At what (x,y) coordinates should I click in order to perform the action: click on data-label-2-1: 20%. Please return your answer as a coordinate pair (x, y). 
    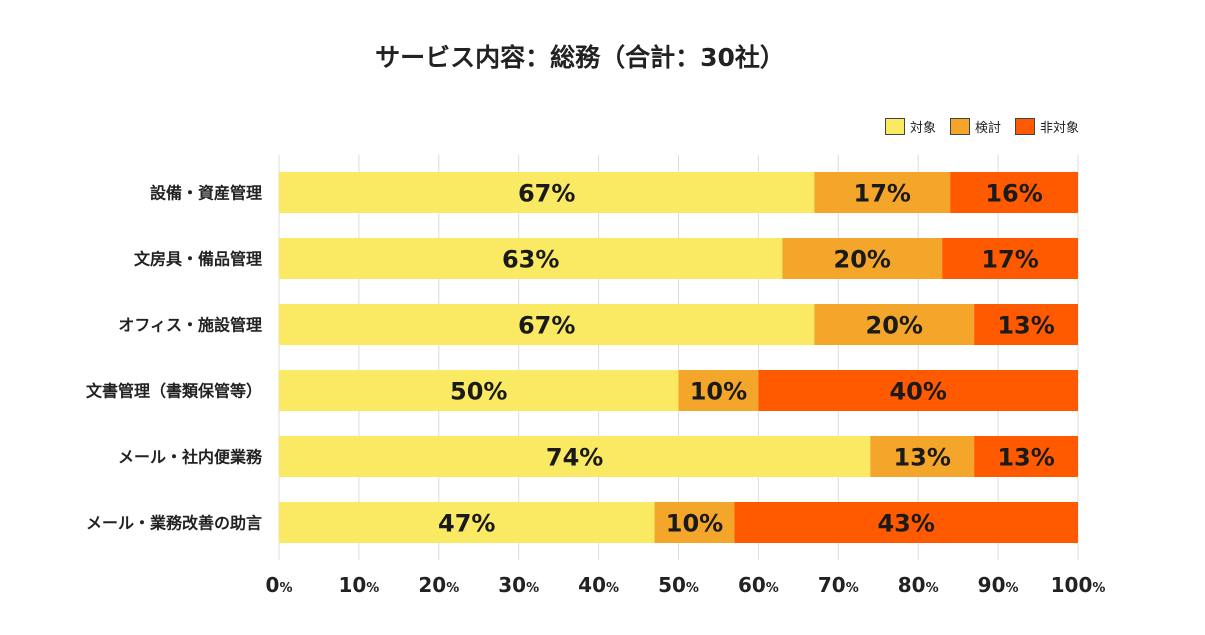
    Looking at the image, I should click on (894, 326).